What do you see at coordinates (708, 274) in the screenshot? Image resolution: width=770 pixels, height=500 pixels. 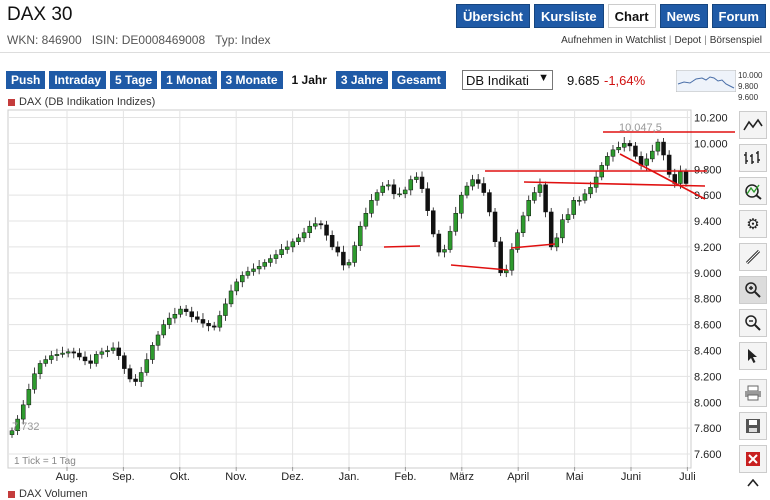 I see `y-tick-label: 9.000` at bounding box center [708, 274].